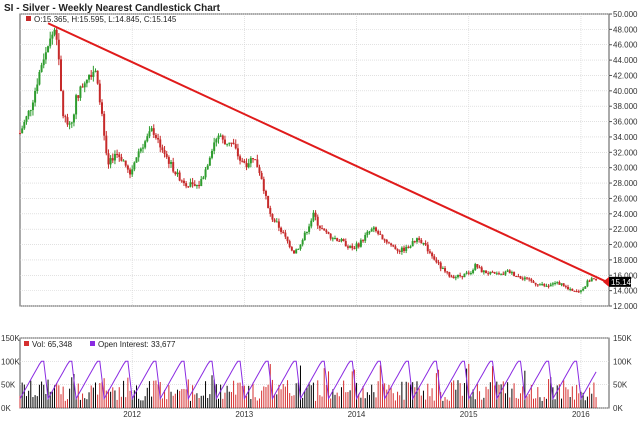  What do you see at coordinates (38, 19) in the screenshot?
I see `legend-open-label: O:` at bounding box center [38, 19].